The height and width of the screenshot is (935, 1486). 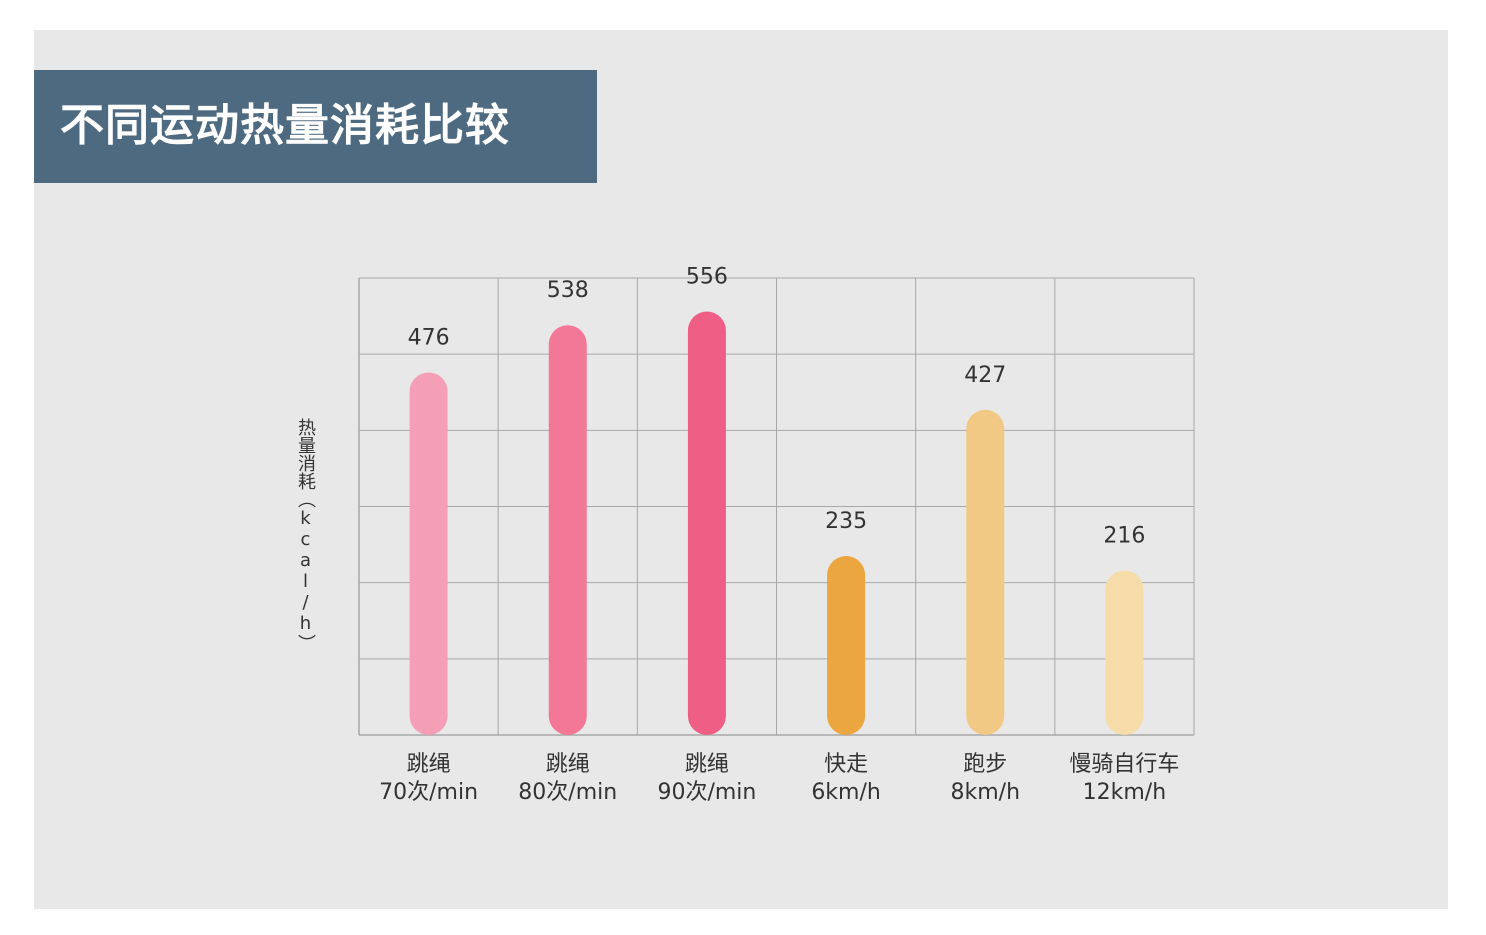 What do you see at coordinates (429, 779) in the screenshot?
I see `category-label-1: 跳绳 70次/min` at bounding box center [429, 779].